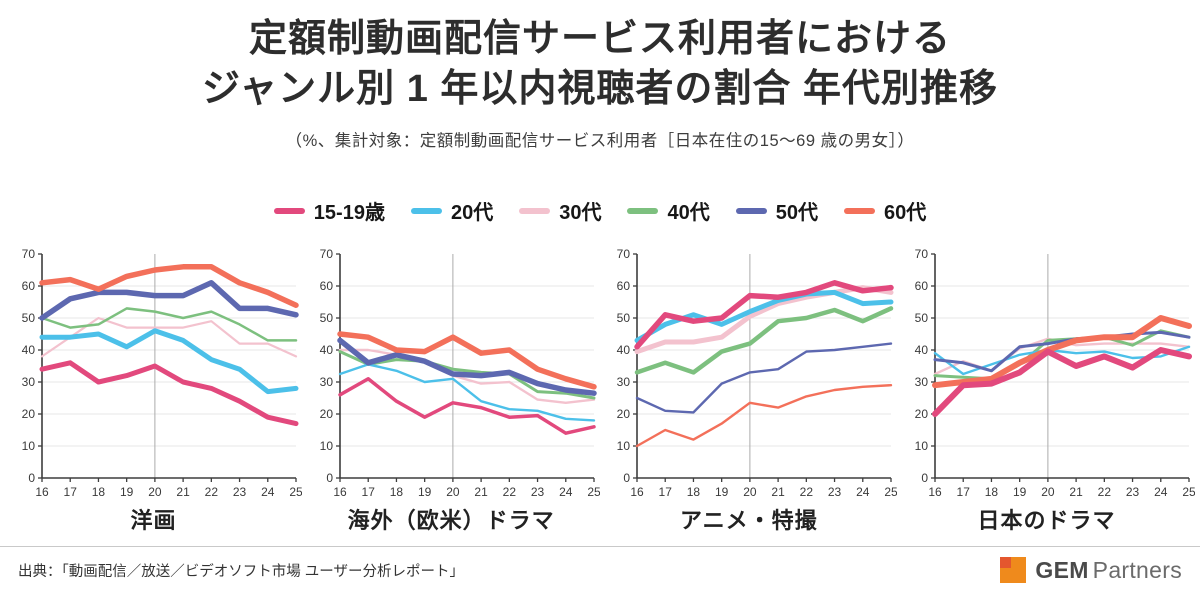 Image resolution: width=1200 pixels, height=593 pixels. Describe the element at coordinates (451, 520) in the screenshot. I see `chart-title: 海外（欧米）ドラマ` at that location.